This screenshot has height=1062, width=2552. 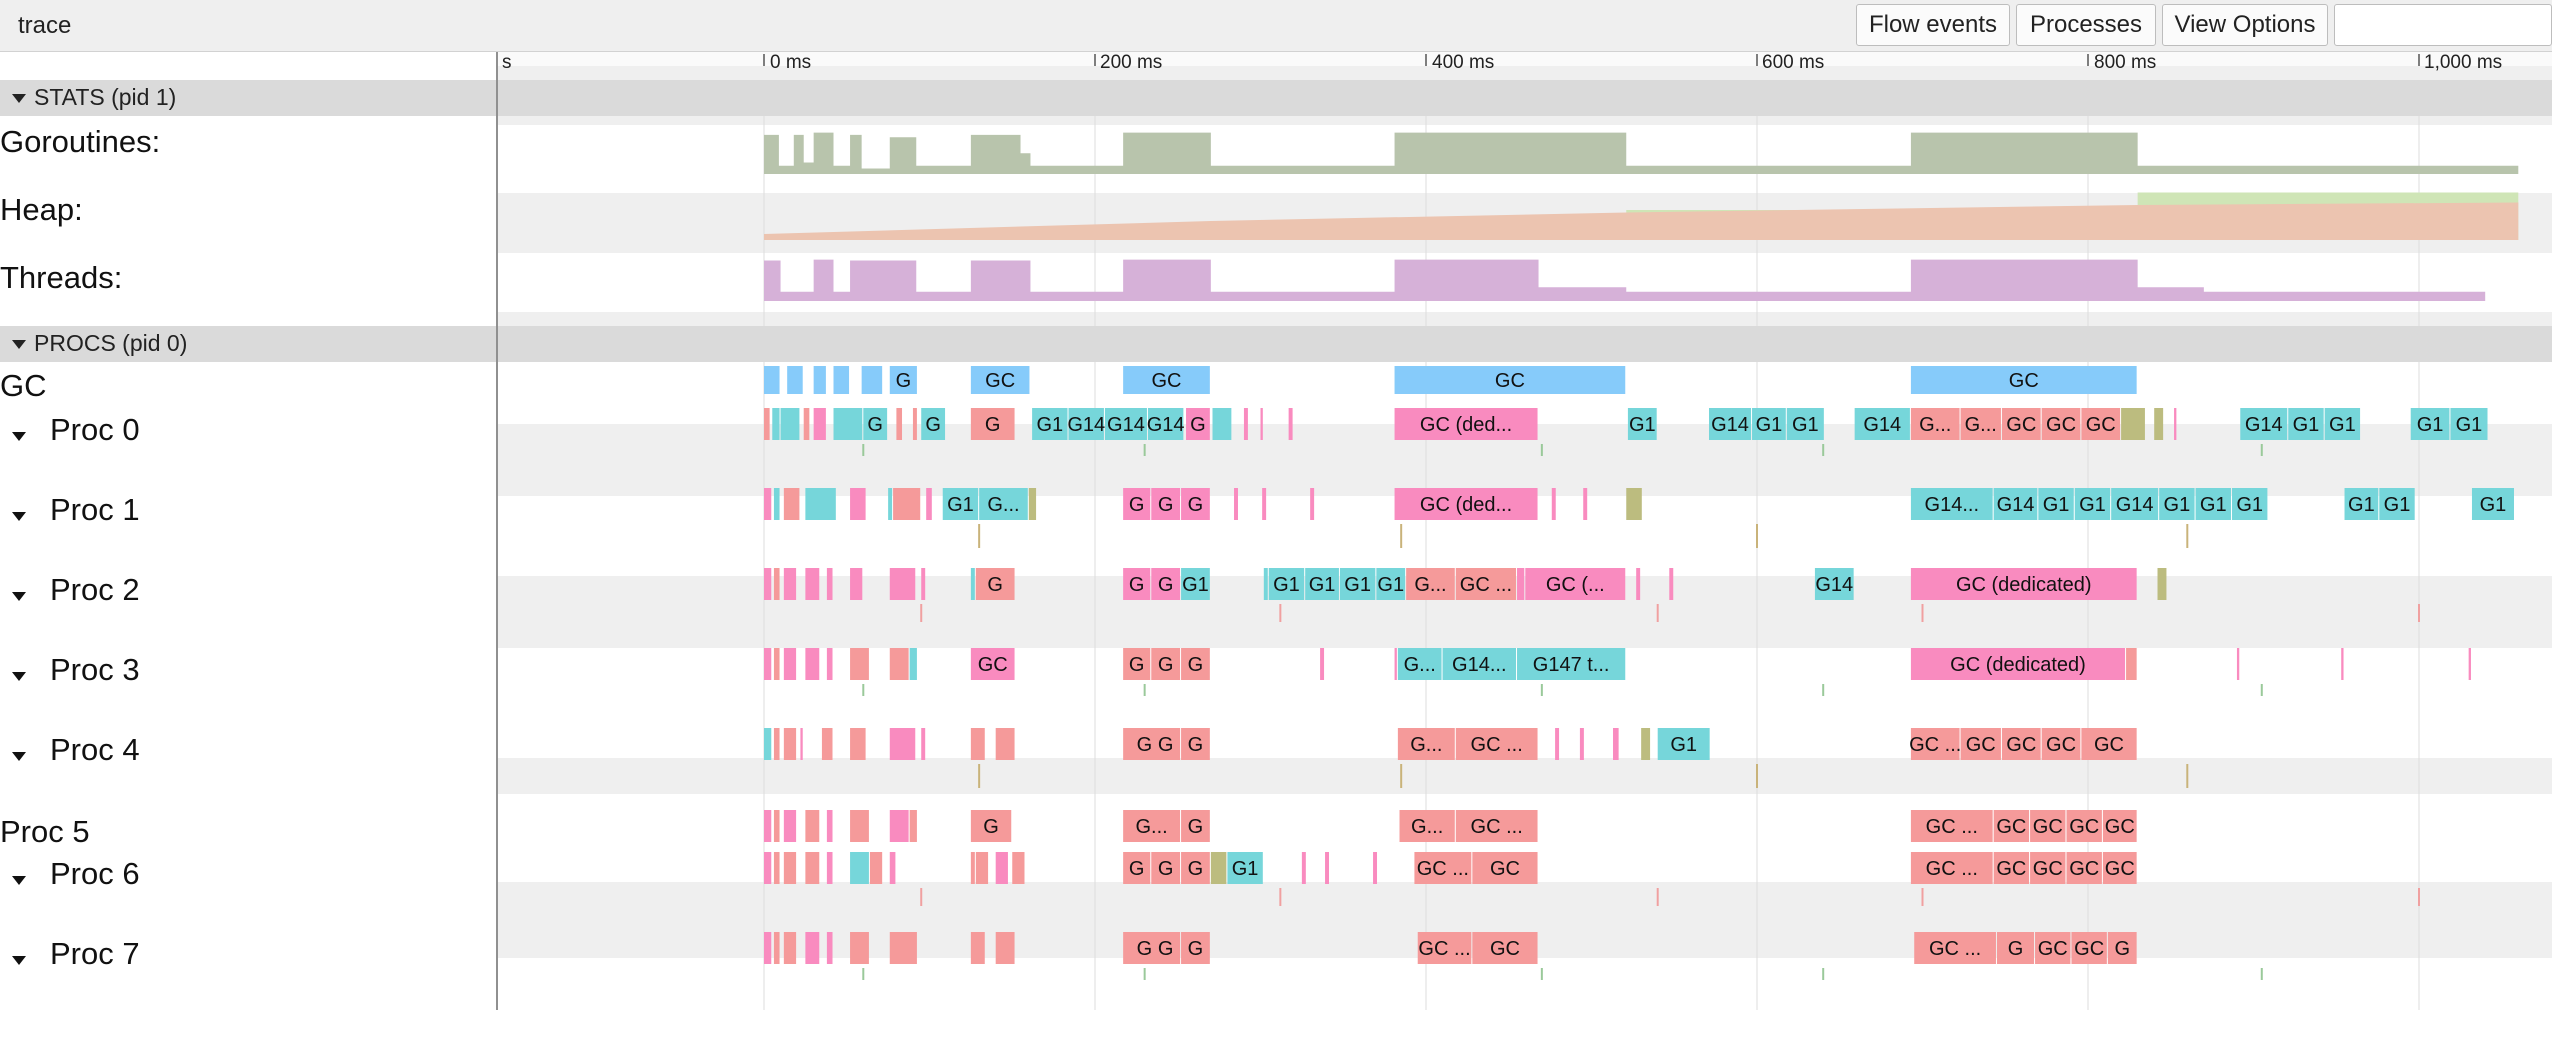 What do you see at coordinates (2084, 827) in the screenshot?
I see `proc-5-slice-label: GC` at bounding box center [2084, 827].